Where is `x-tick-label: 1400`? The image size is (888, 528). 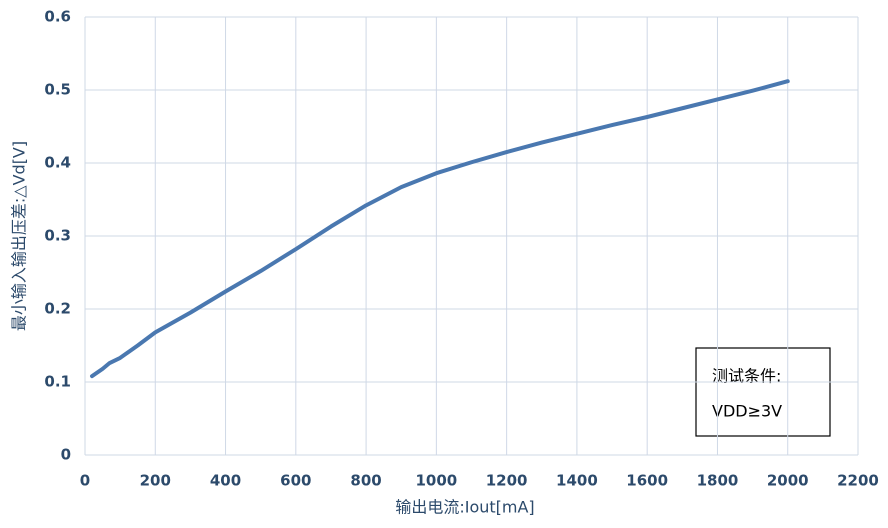
x-tick-label: 1400 is located at coordinates (577, 481).